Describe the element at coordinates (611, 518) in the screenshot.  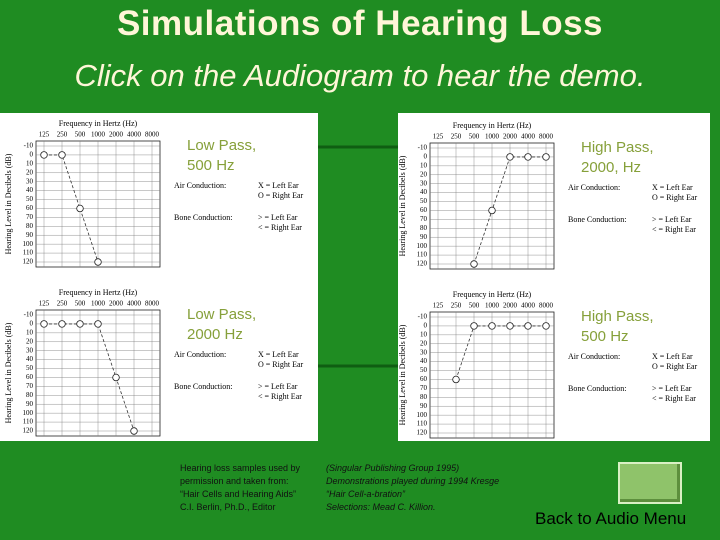
I see `back-button: Back to Audio Menu` at that location.